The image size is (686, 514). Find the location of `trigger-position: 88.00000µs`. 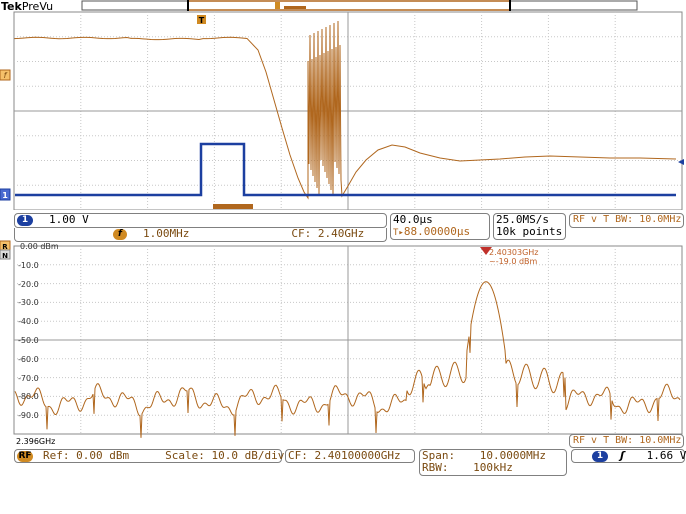

trigger-position: 88.00000µs is located at coordinates (437, 231).